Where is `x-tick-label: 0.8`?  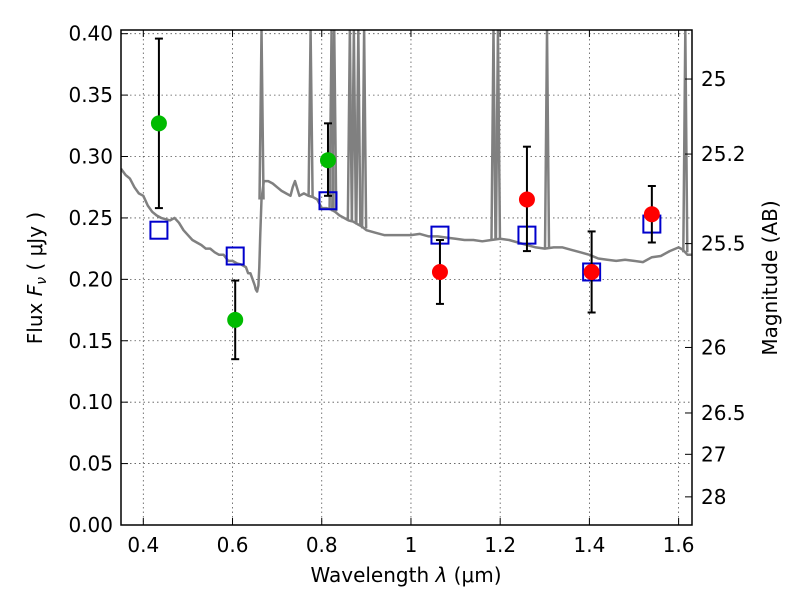 x-tick-label: 0.8 is located at coordinates (322, 545).